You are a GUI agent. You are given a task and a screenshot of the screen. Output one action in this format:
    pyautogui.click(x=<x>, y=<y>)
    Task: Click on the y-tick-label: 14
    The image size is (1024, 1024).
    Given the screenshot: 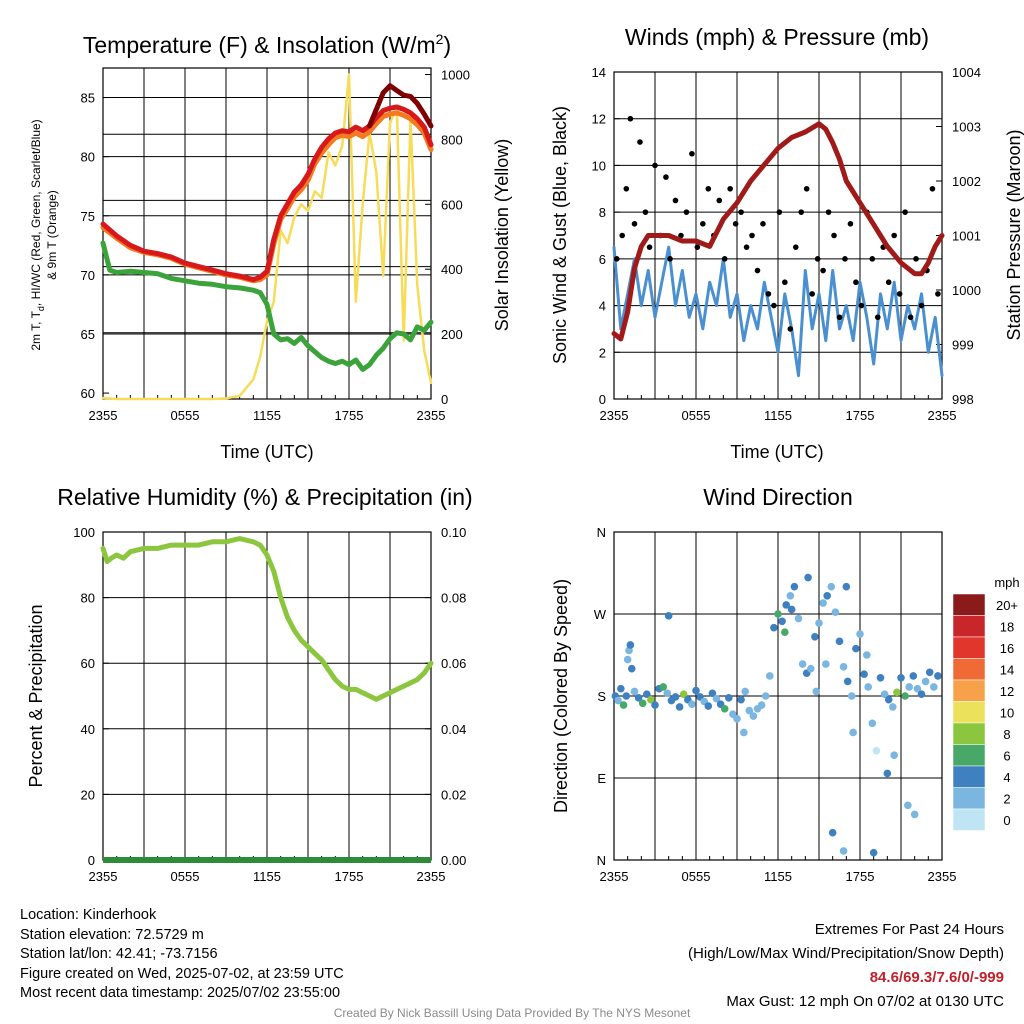 What is the action you would take?
    pyautogui.click(x=599, y=72)
    